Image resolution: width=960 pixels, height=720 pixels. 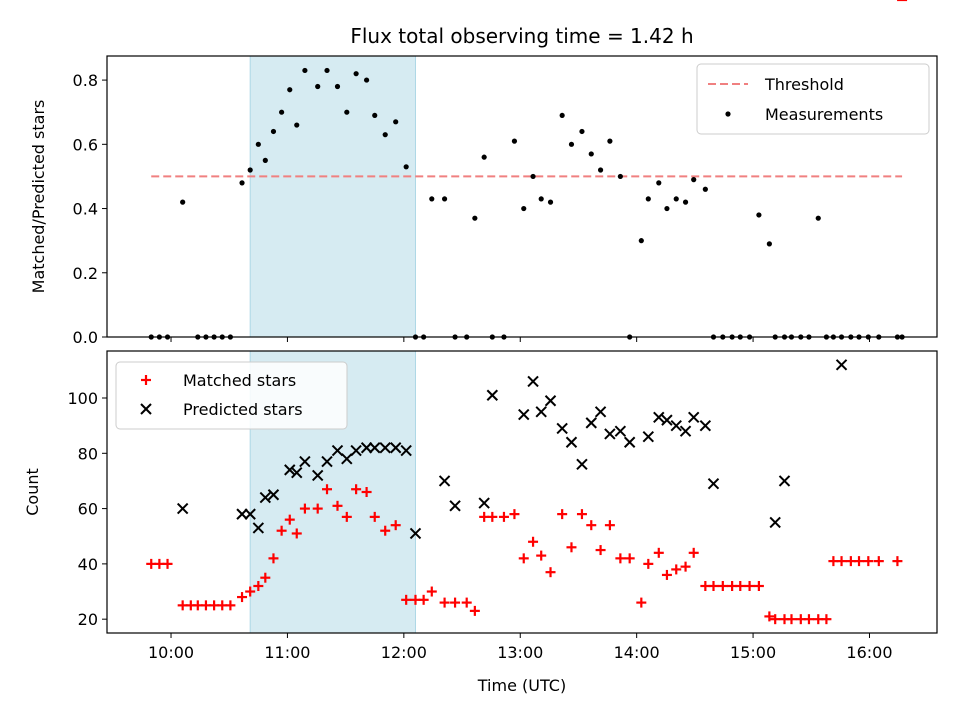 What do you see at coordinates (287, 652) in the screenshot?
I see `x-tick-label: 11:00` at bounding box center [287, 652].